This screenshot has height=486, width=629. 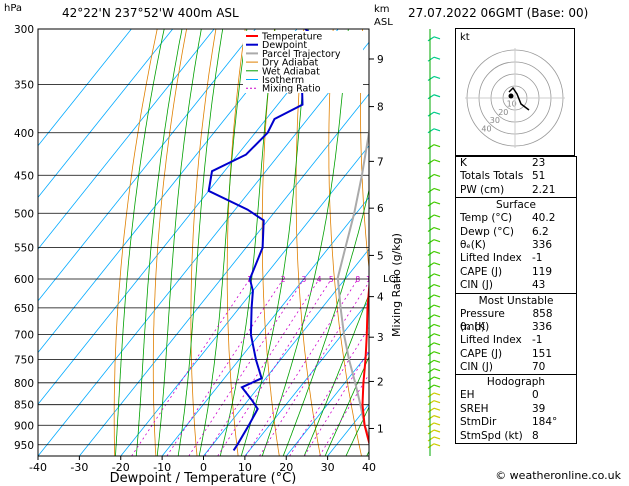 What do you see at coordinates (380, 108) in the screenshot?
I see `km-tick-label: 8` at bounding box center [380, 108].